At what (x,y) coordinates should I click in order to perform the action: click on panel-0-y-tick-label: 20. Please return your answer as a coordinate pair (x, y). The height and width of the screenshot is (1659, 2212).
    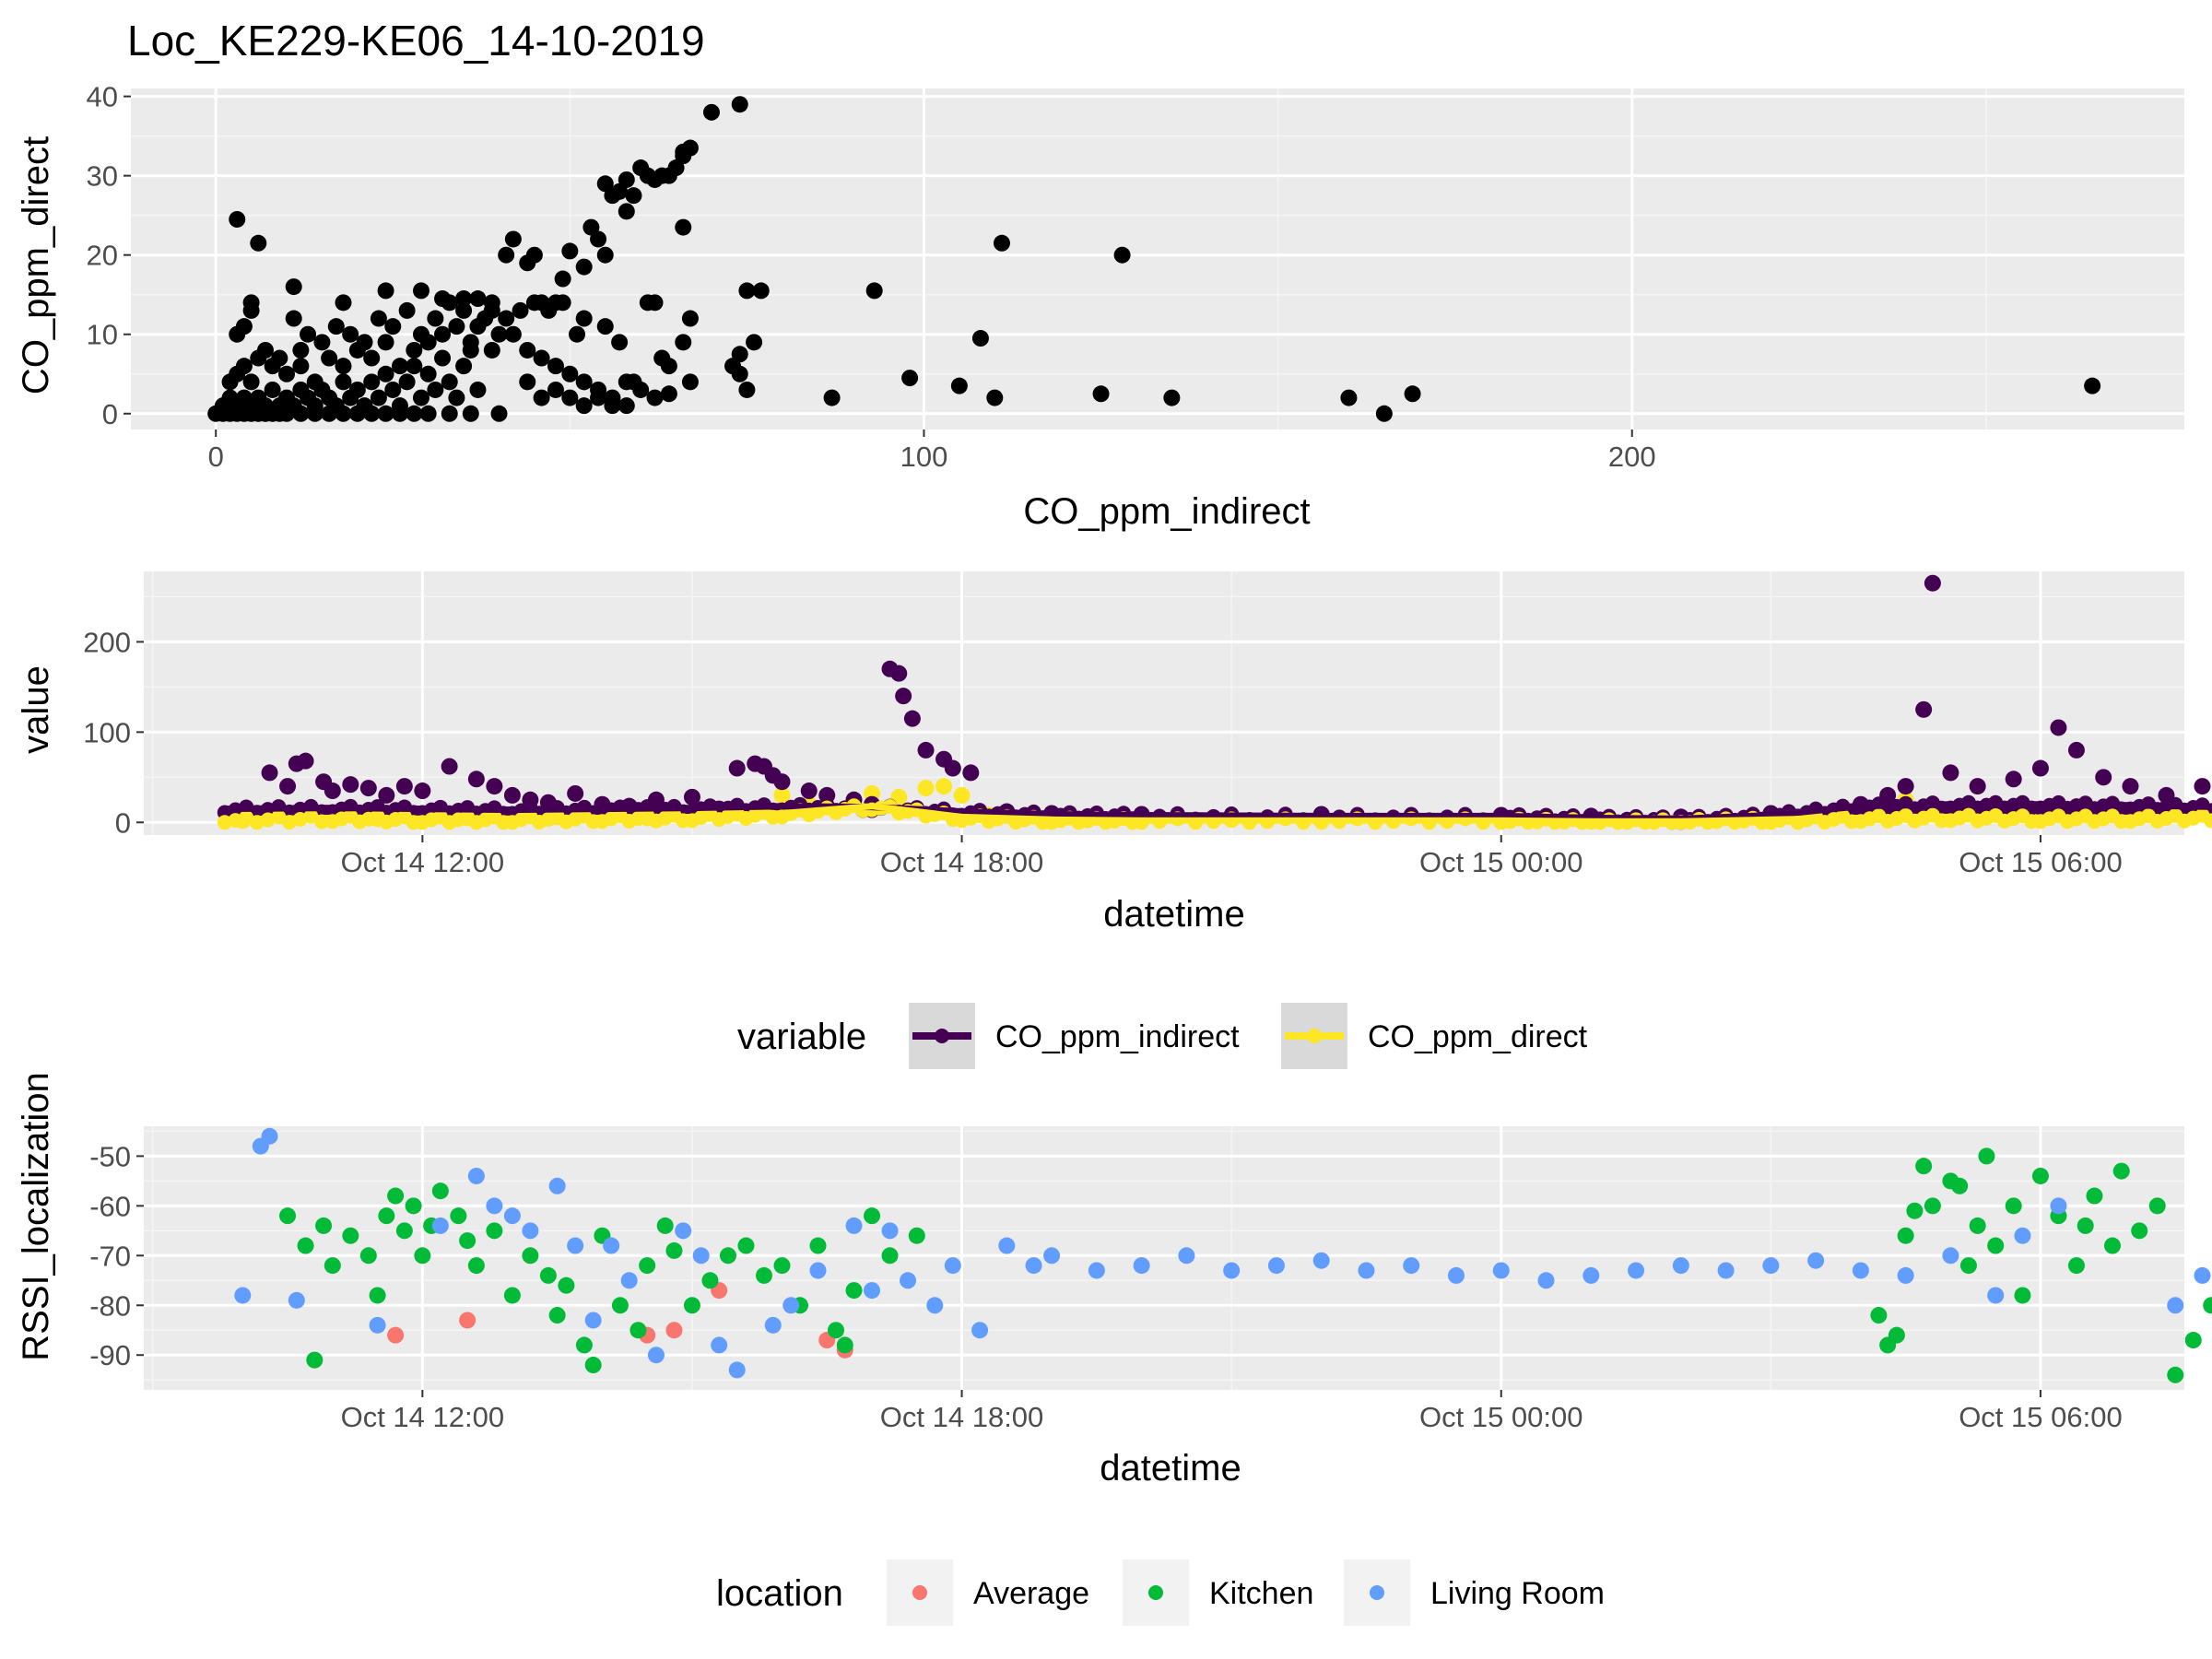
    Looking at the image, I should click on (102, 256).